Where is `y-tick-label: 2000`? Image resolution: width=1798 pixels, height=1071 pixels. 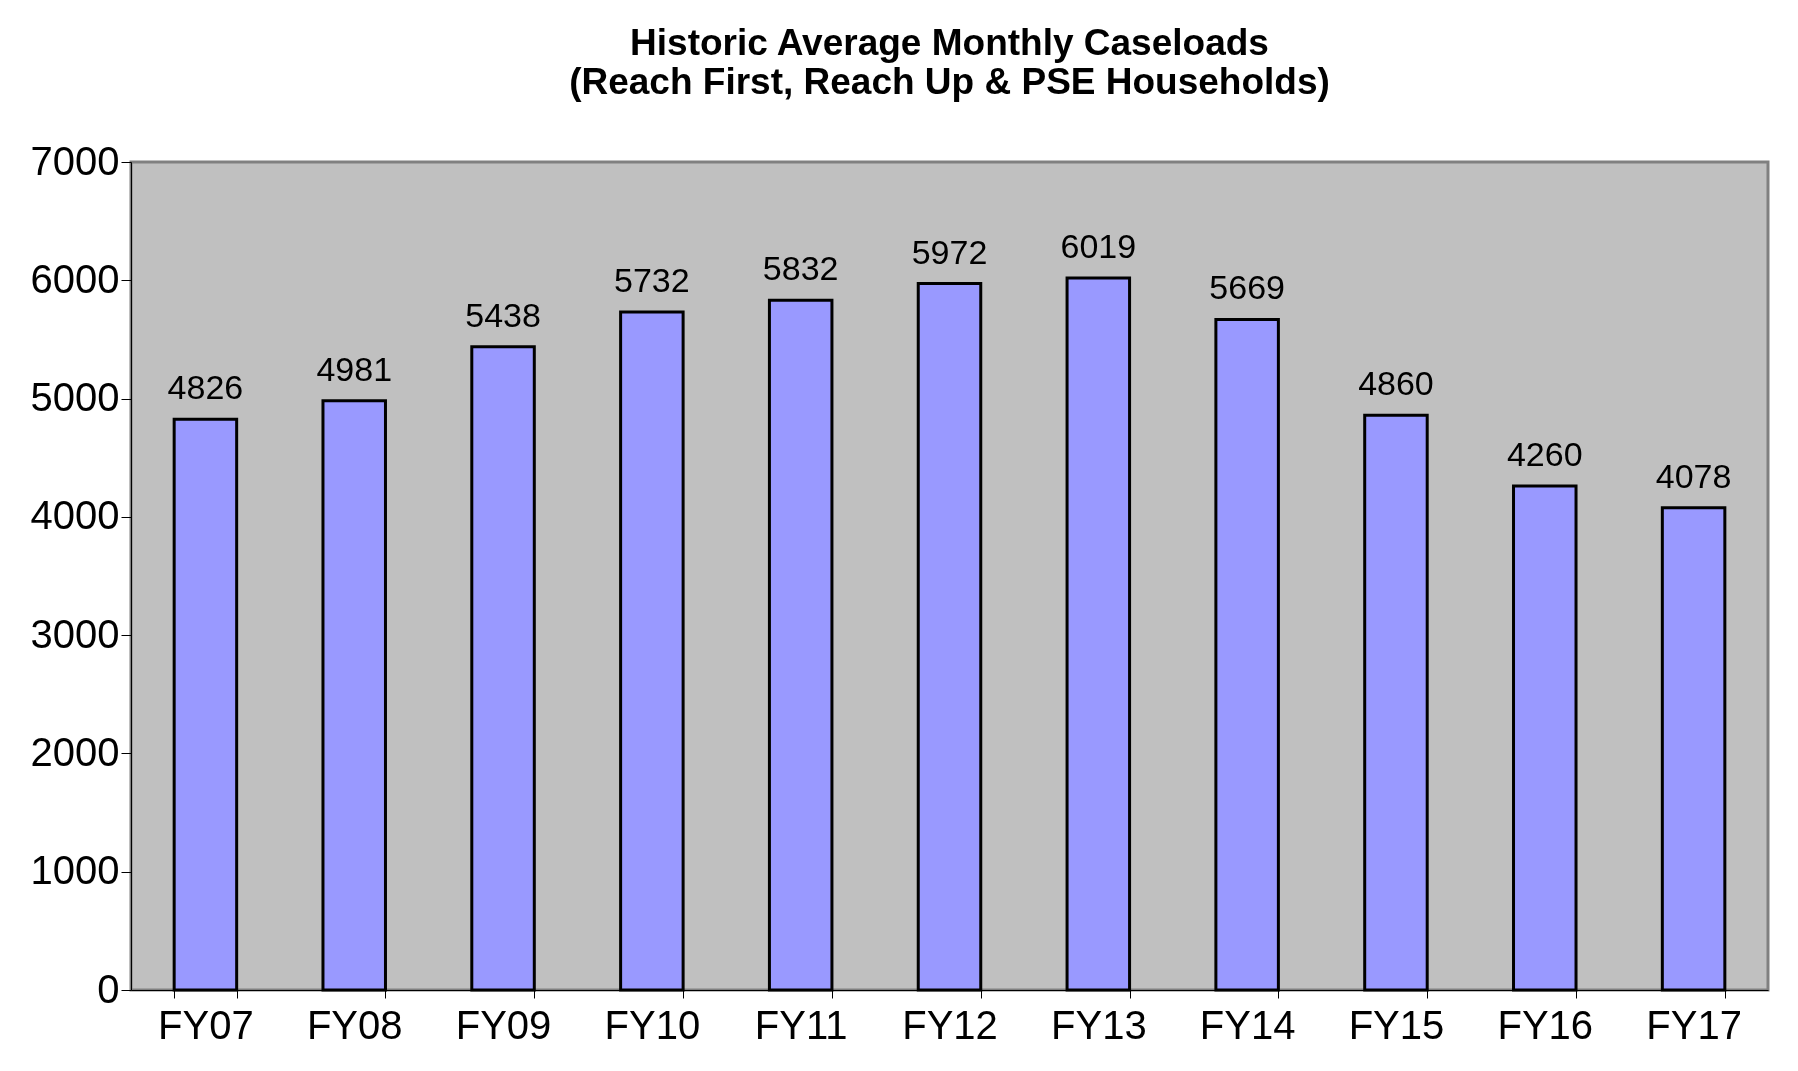 y-tick-label: 2000 is located at coordinates (75, 751).